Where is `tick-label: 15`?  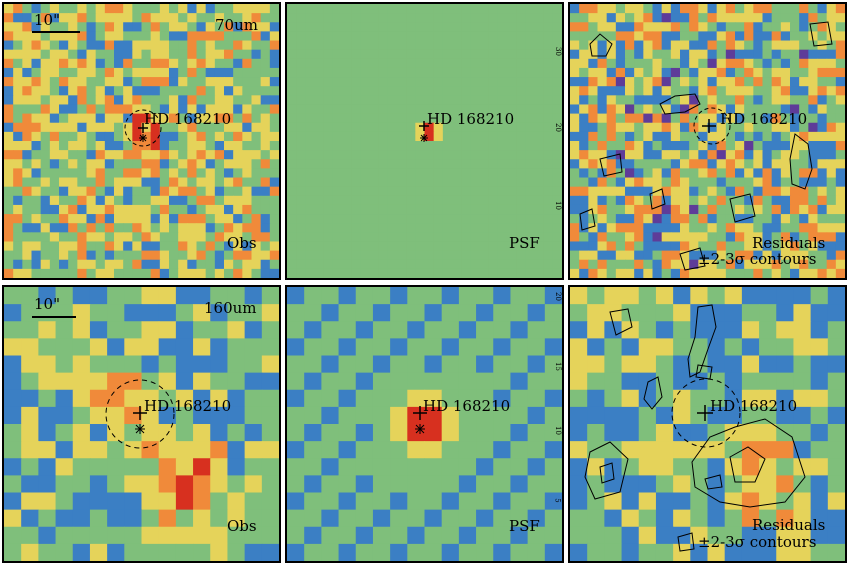
tick-label: 15 is located at coordinates (557, 366).